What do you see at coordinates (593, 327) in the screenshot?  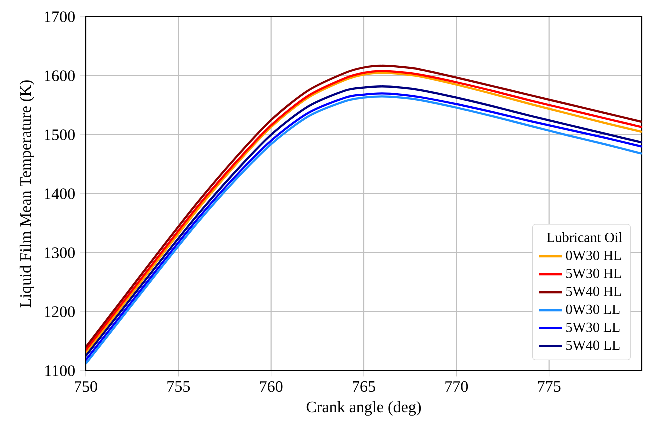 I see `legend-label: 5W30 LL` at bounding box center [593, 327].